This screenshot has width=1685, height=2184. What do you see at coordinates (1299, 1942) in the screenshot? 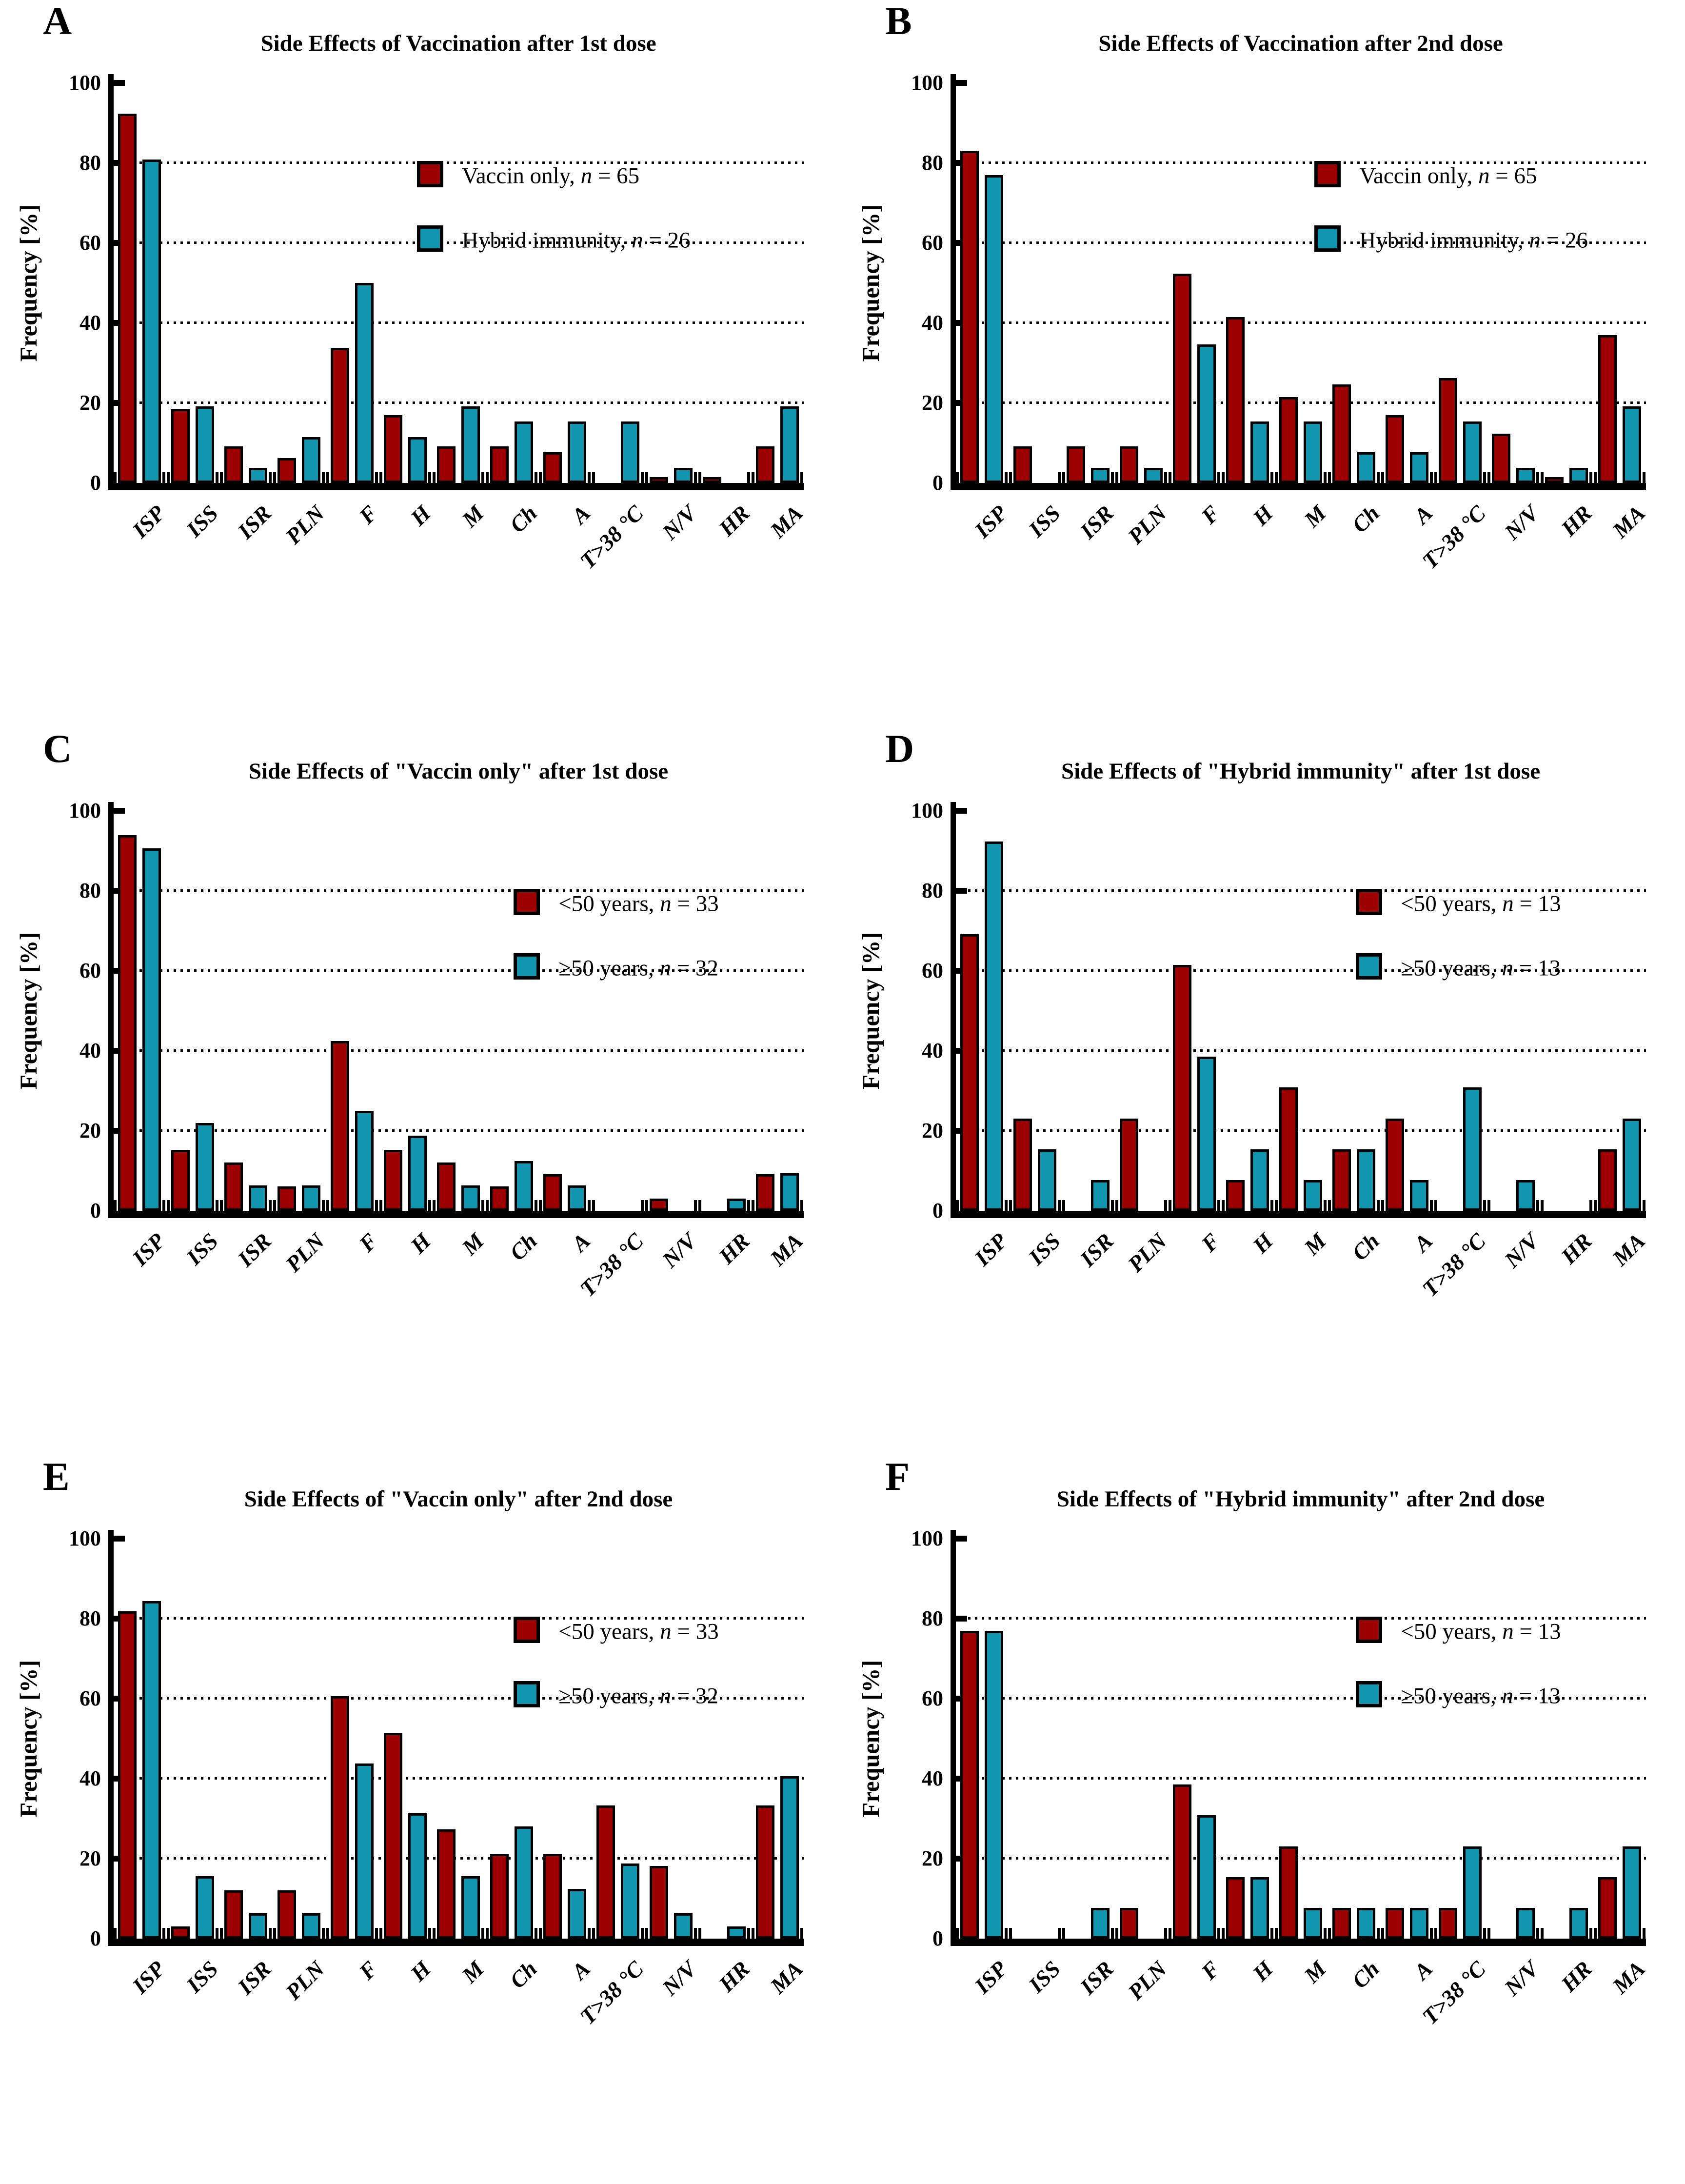
I see `x-axis` at bounding box center [1299, 1942].